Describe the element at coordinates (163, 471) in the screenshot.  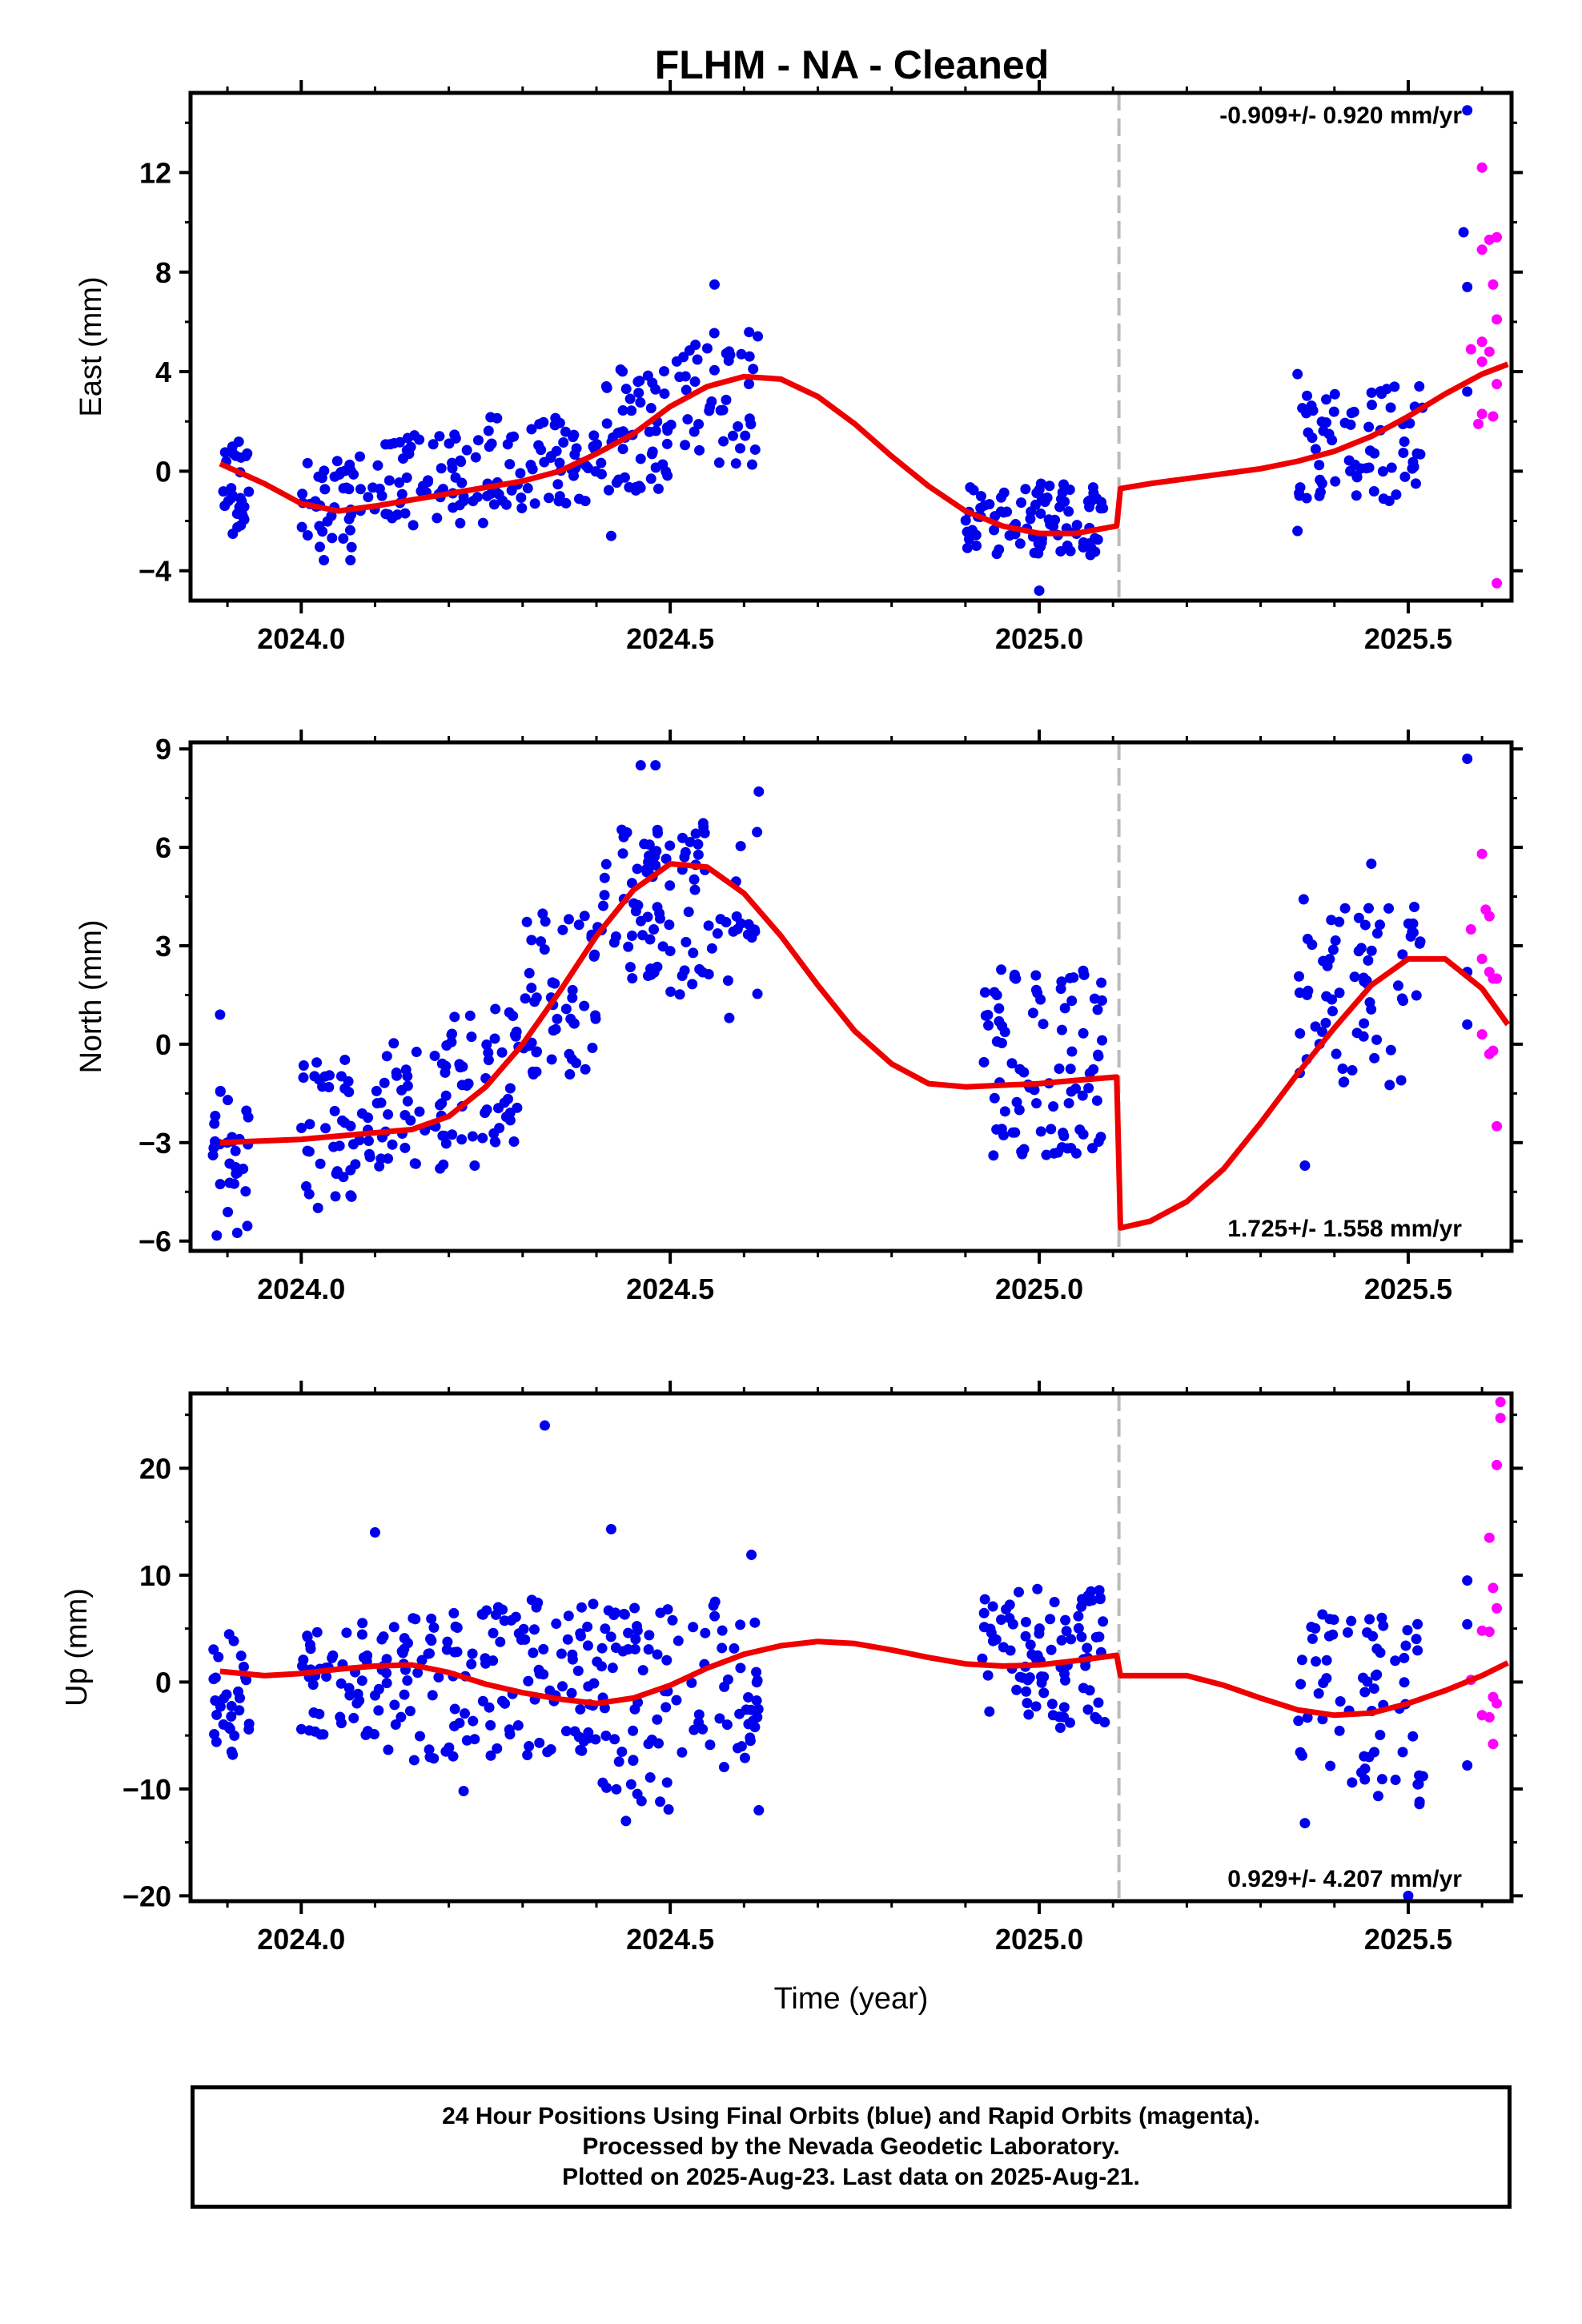
I see `y-tick-label: 0` at that location.